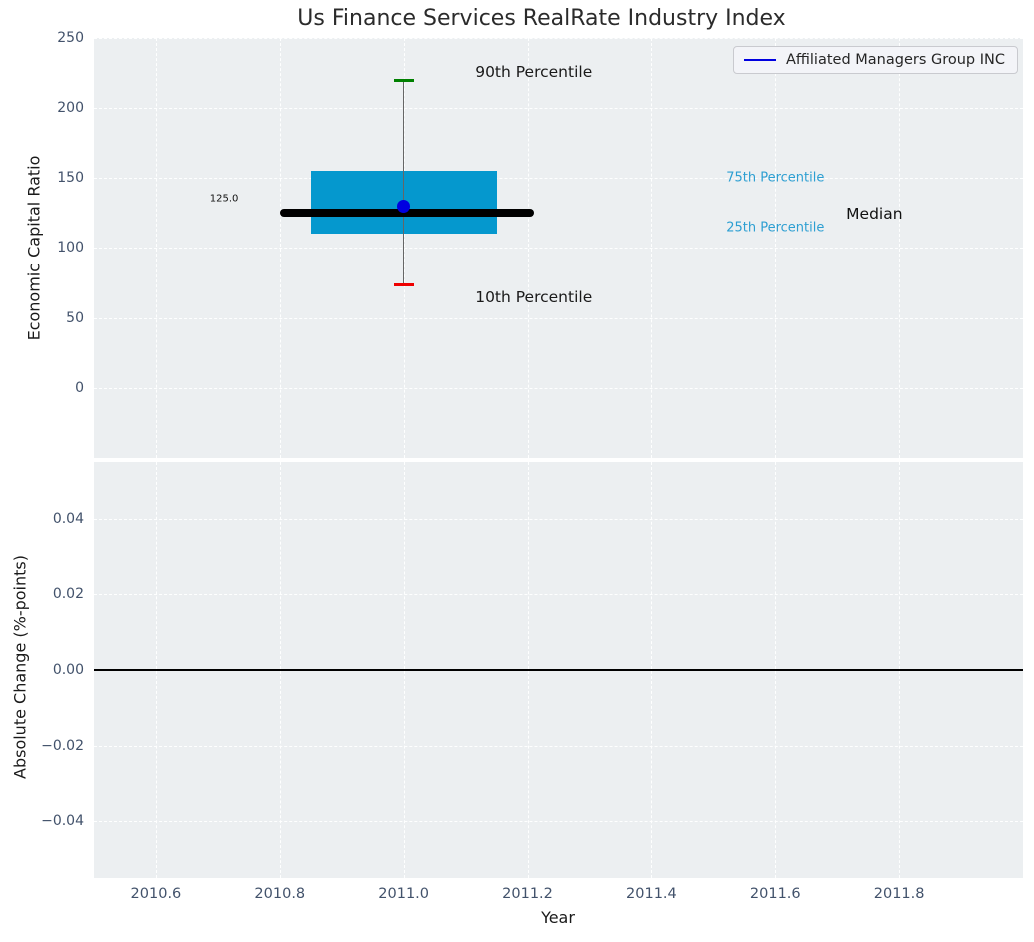 This screenshot has width=1034, height=942. Describe the element at coordinates (899, 894) in the screenshot. I see `x-tick-label: 2011.8` at that location.